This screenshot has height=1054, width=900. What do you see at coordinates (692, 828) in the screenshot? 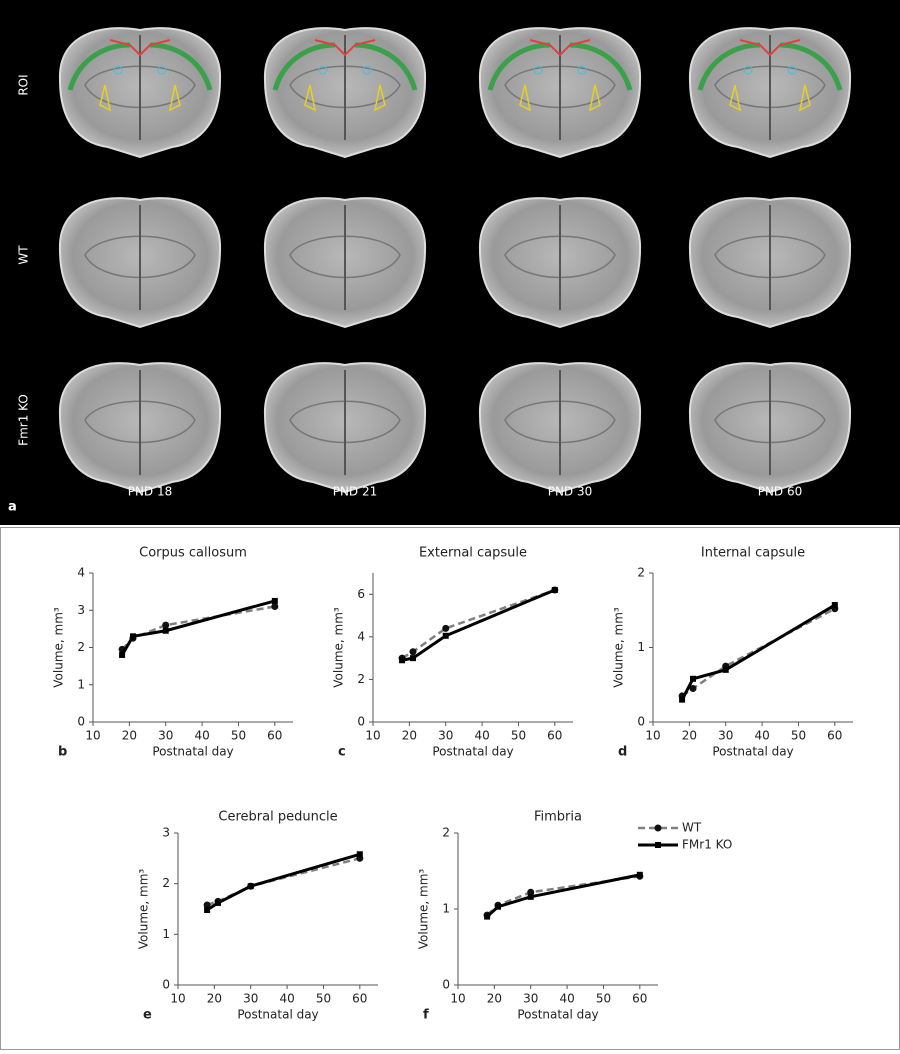
I see `legend-label: WT` at bounding box center [692, 828].